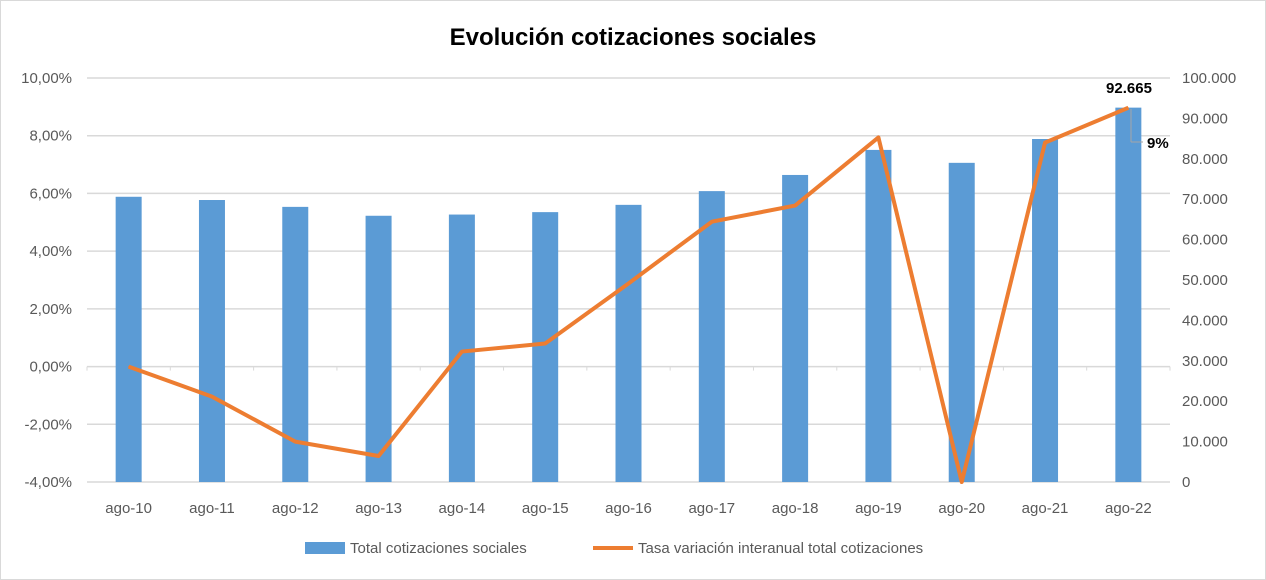 The image size is (1266, 580). I want to click on right-axis-tick-label: 70.000, so click(1205, 199).